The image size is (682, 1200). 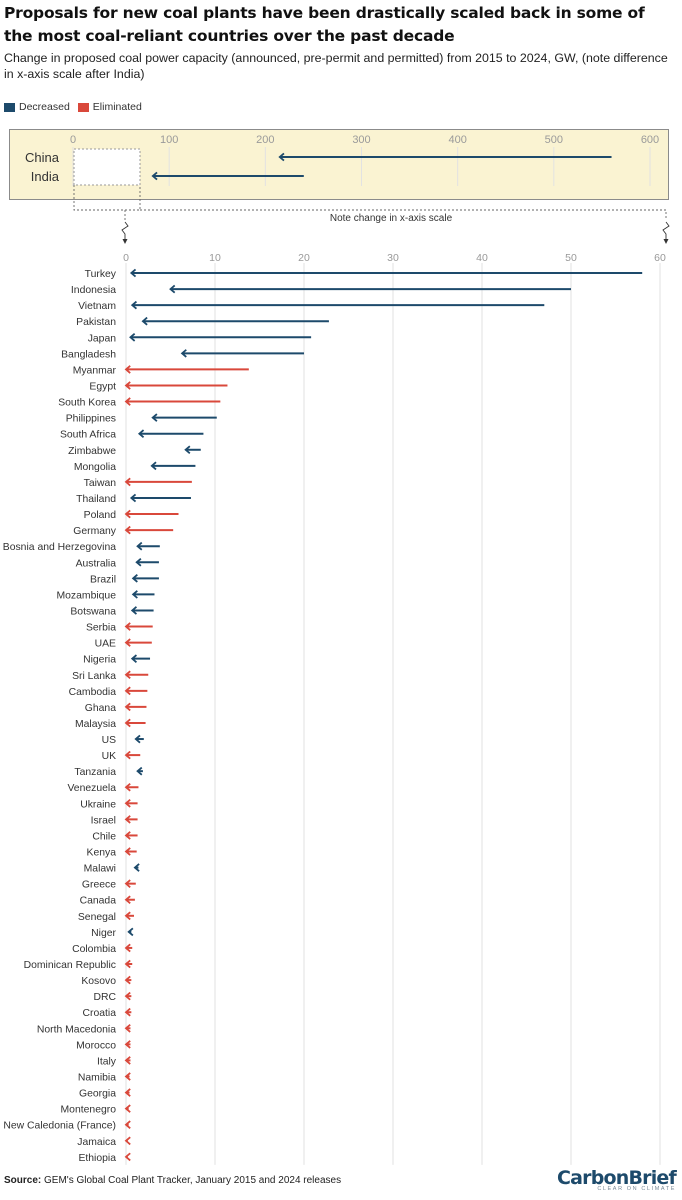 I want to click on arrow-uk, so click(x=132, y=755).